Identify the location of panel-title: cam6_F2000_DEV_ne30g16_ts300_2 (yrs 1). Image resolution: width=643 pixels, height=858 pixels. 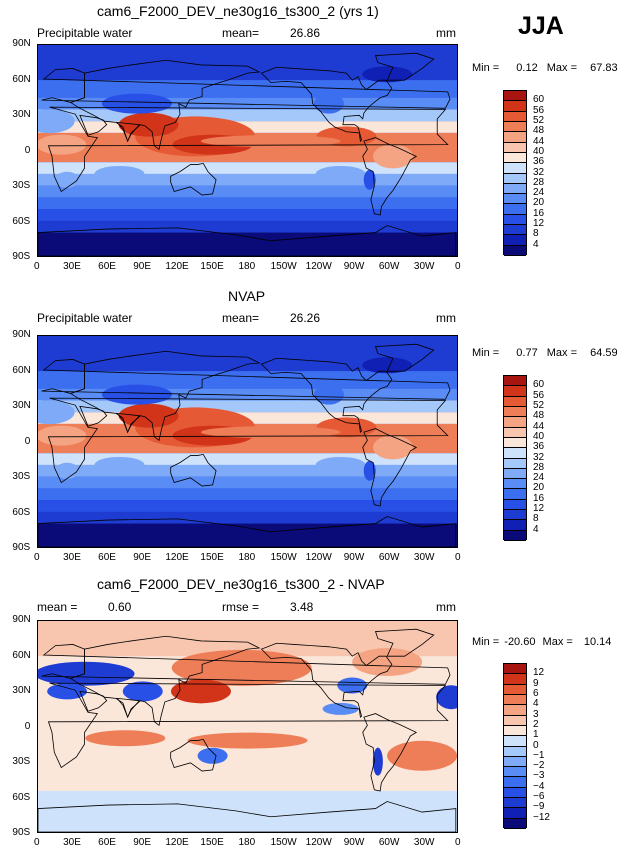
(238, 11).